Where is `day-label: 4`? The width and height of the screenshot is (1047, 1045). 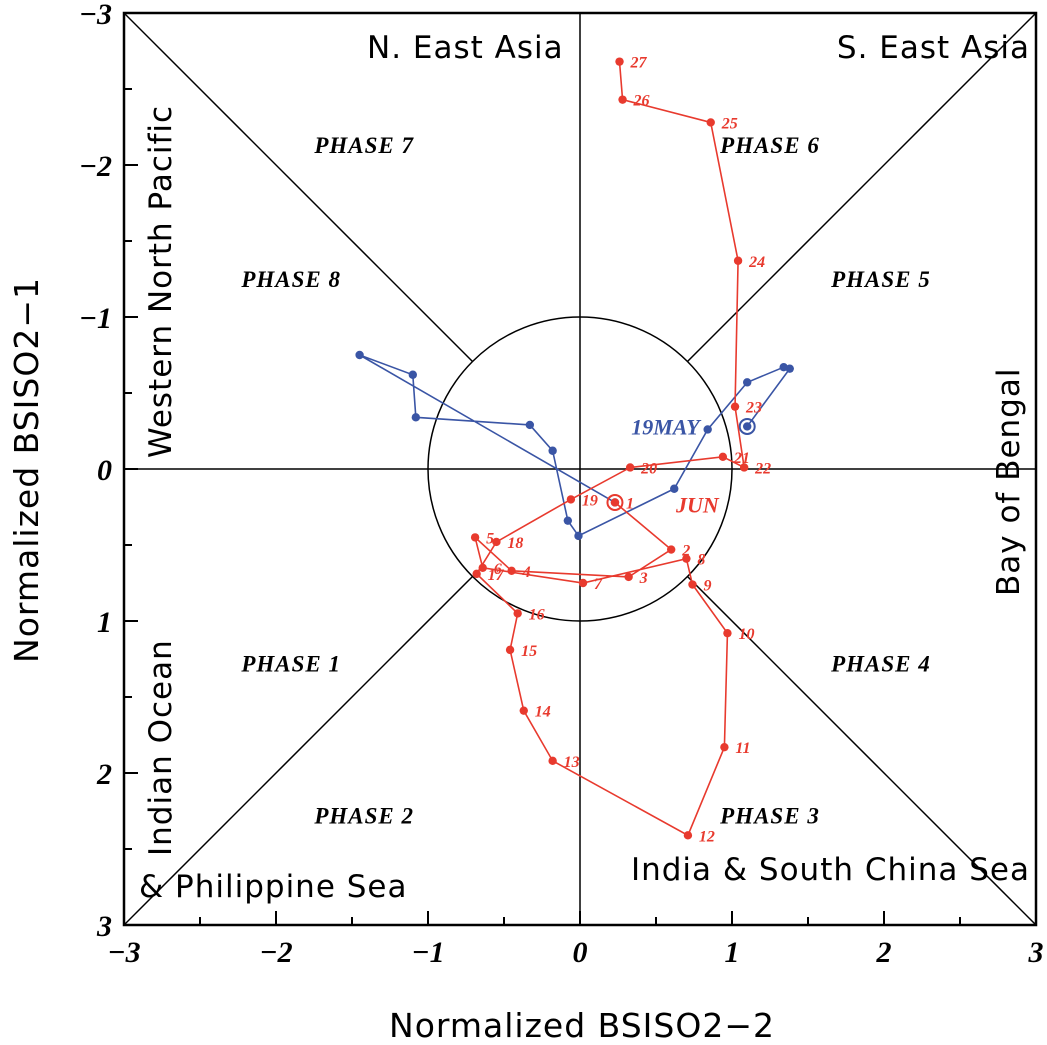
day-label: 4 is located at coordinates (526, 572).